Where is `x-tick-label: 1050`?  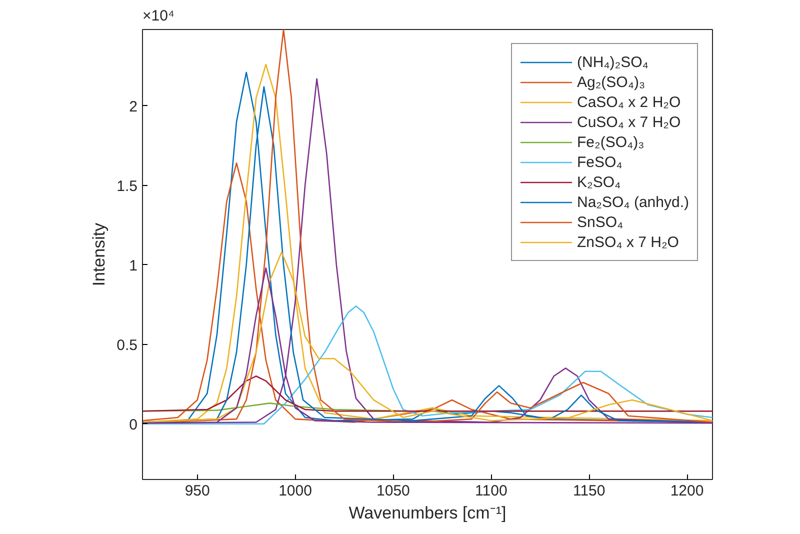 x-tick-label: 1050 is located at coordinates (393, 491).